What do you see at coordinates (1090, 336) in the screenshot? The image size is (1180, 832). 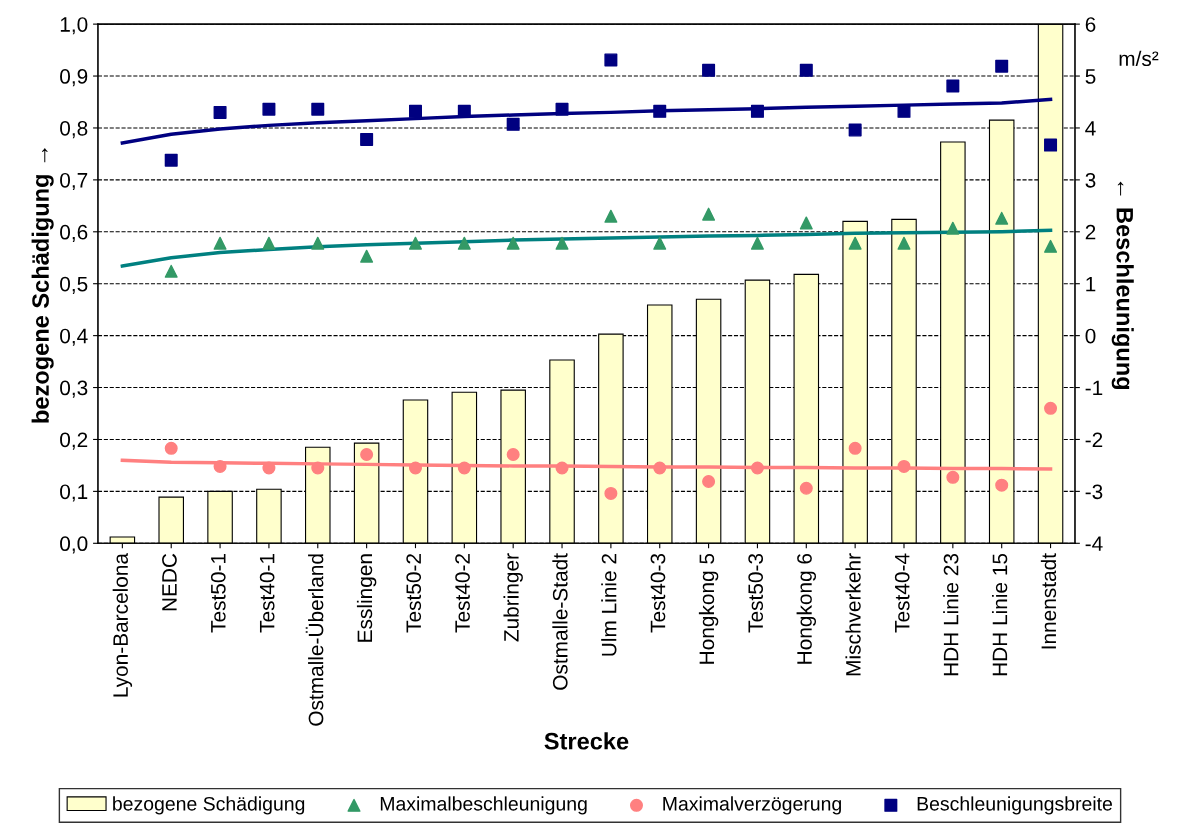 I see `y2-tick-label: 0` at bounding box center [1090, 336].